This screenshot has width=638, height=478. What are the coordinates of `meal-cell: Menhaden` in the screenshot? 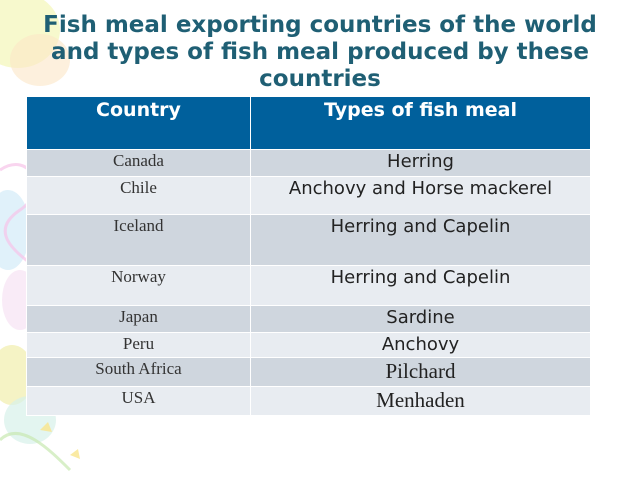 It's located at (420, 401).